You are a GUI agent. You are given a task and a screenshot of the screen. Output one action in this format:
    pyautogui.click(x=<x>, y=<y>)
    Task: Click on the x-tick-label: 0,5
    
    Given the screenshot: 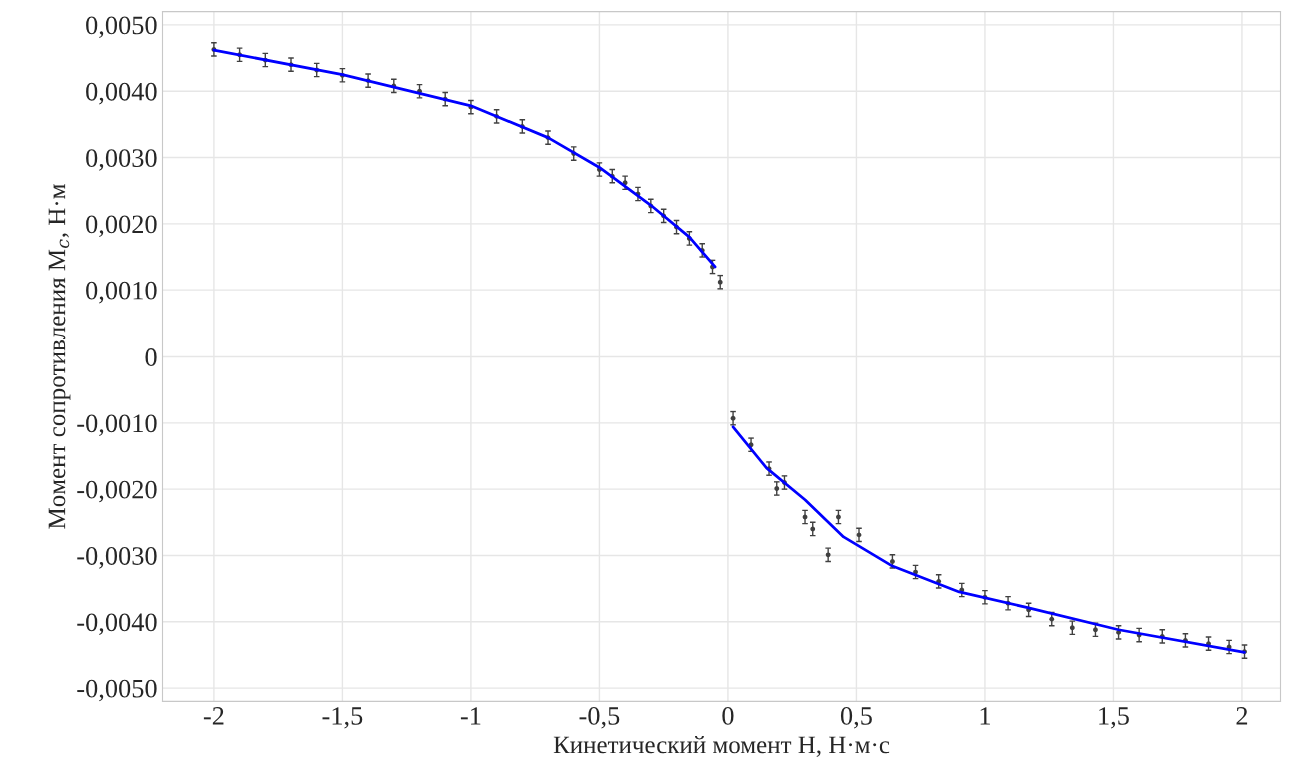 What is the action you would take?
    pyautogui.click(x=856, y=718)
    